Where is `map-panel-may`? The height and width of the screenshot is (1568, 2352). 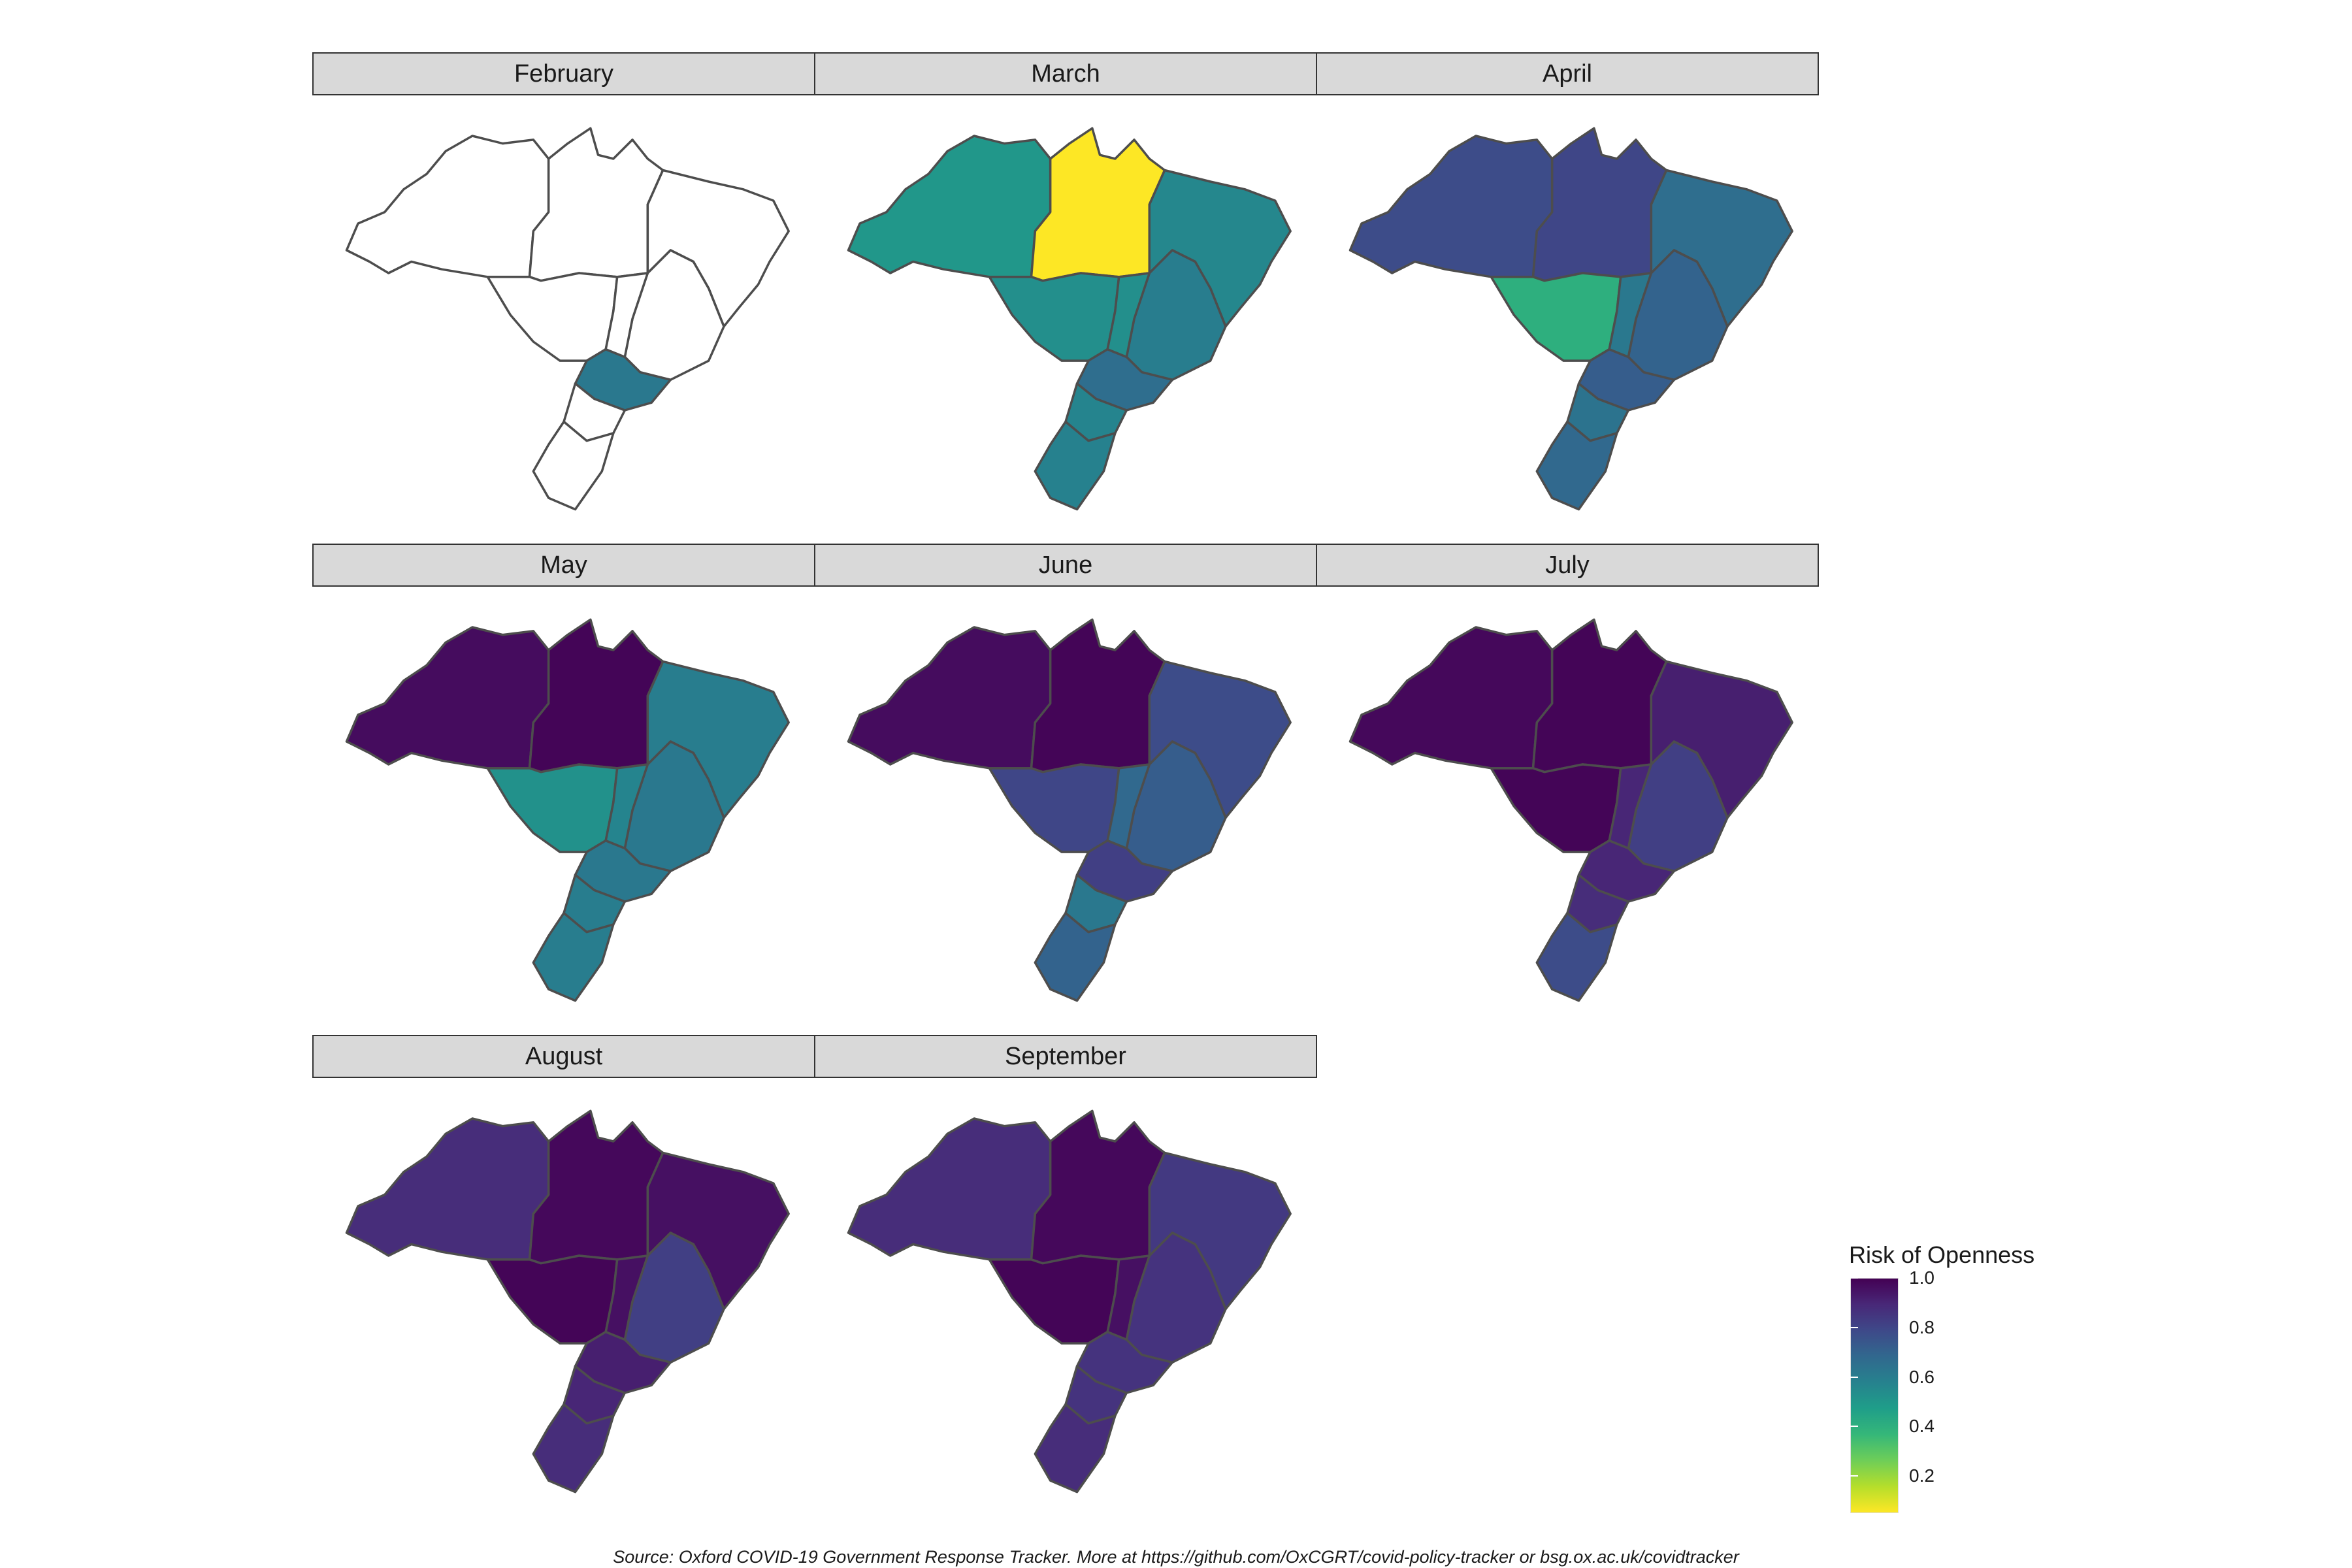 map-panel-may is located at coordinates (563, 810).